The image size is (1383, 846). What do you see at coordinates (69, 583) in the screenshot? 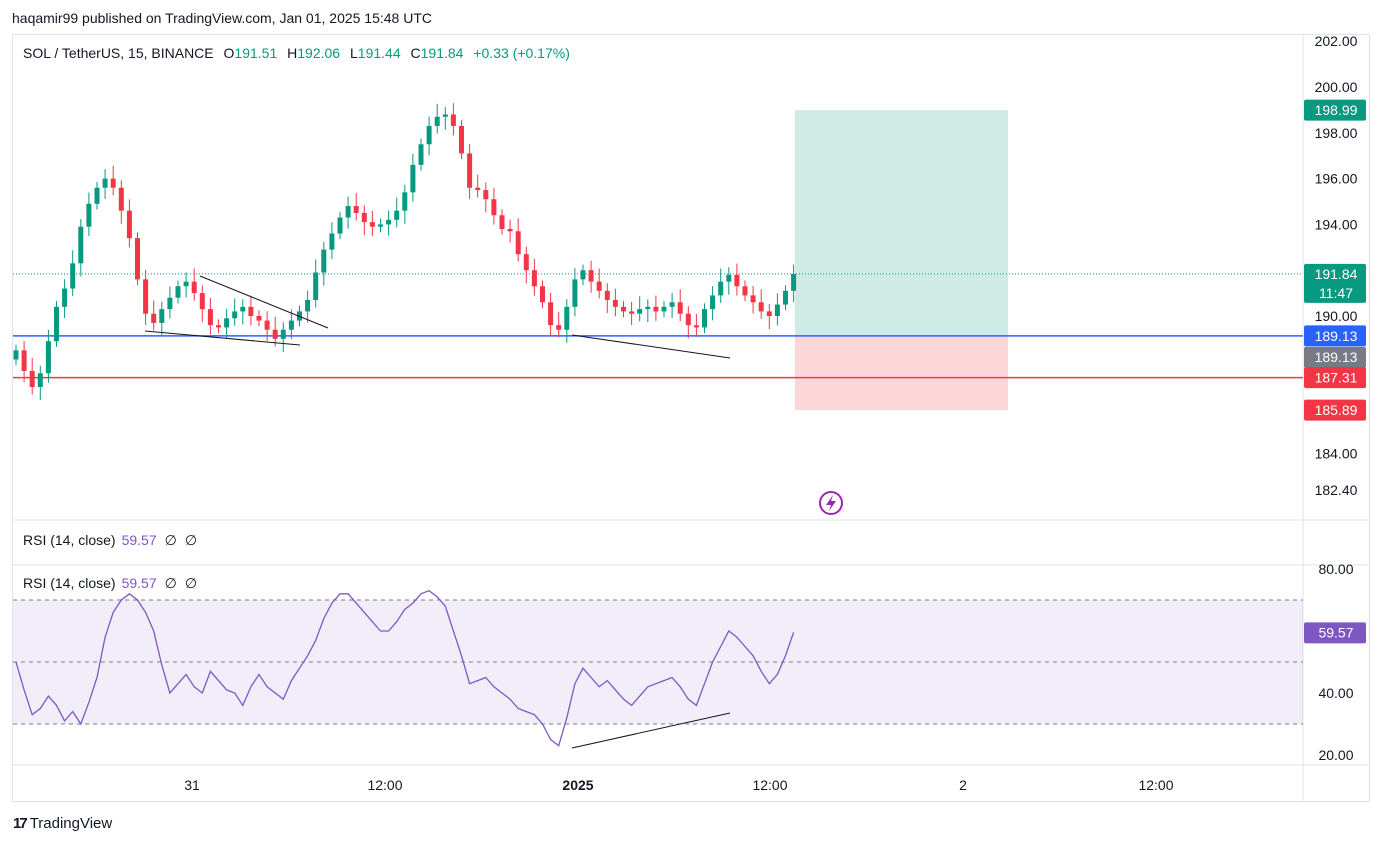
I see `rsi-label-2: RSI (14, close)` at bounding box center [69, 583].